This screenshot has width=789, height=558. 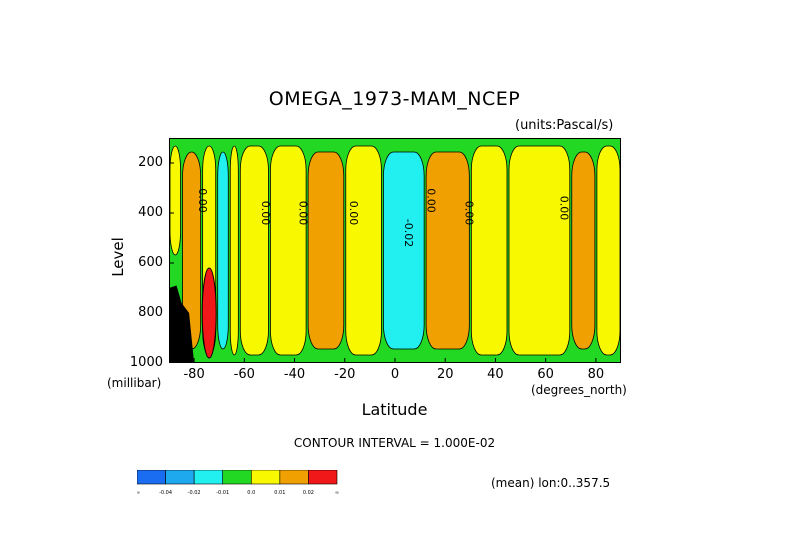 I want to click on colorbar: -∞ -0.04 -0.02 -0.01 0.0 0.01 0.02 ∞, so click(x=238, y=483).